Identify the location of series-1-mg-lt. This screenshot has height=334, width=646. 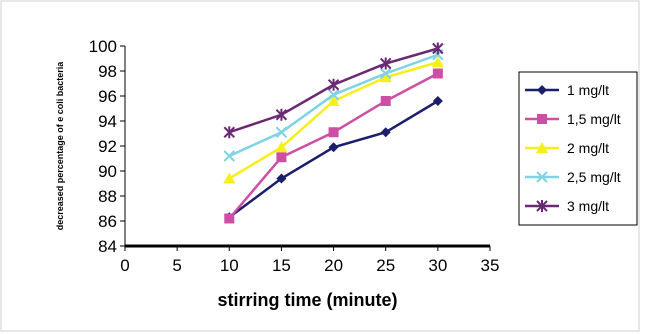
(333, 159).